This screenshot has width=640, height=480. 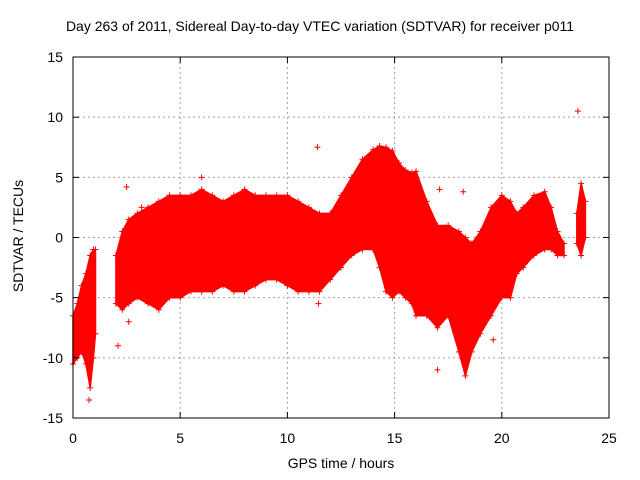 I want to click on envelope-marker-1-5-low, so click(x=158, y=309).